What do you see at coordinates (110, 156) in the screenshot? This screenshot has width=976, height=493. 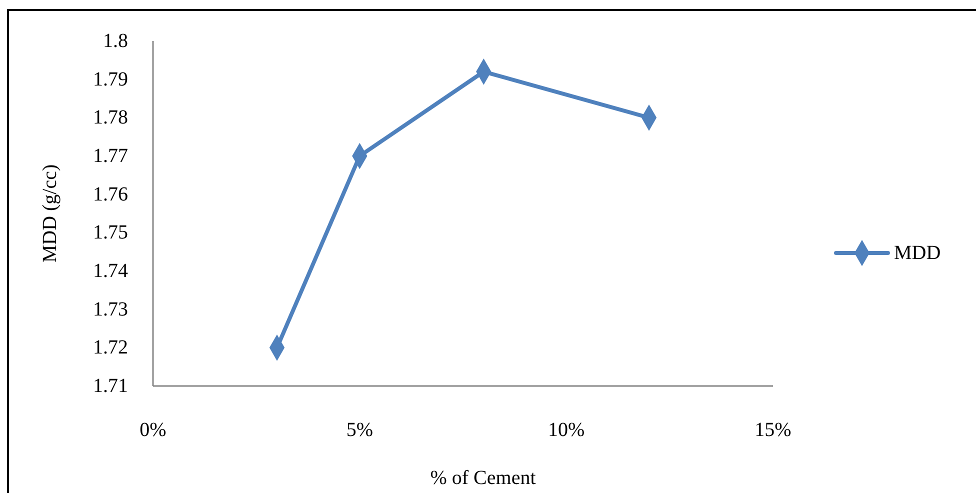 I see `y-tick-label: 1.77` at bounding box center [110, 156].